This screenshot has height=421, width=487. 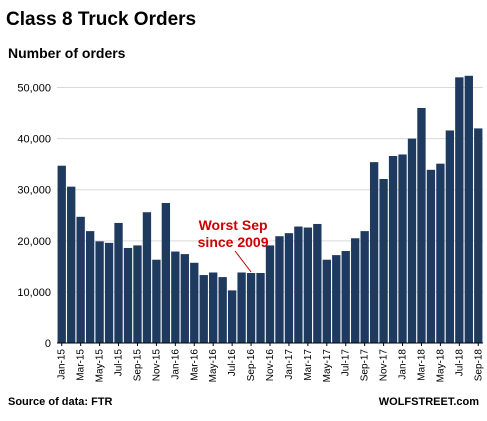 I want to click on chart-title: Class 8 Truck Orders, so click(x=101, y=19).